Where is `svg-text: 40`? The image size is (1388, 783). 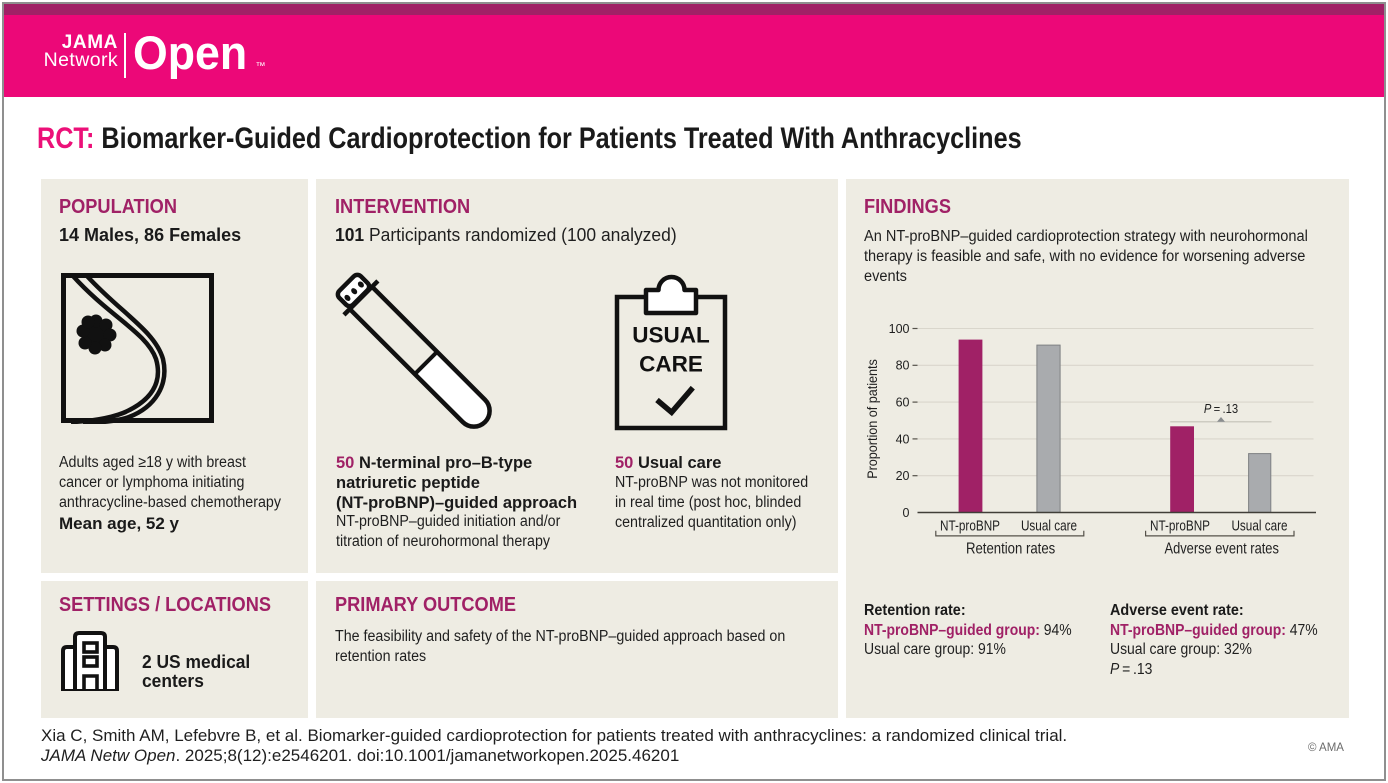 svg-text: 40 is located at coordinates (903, 439).